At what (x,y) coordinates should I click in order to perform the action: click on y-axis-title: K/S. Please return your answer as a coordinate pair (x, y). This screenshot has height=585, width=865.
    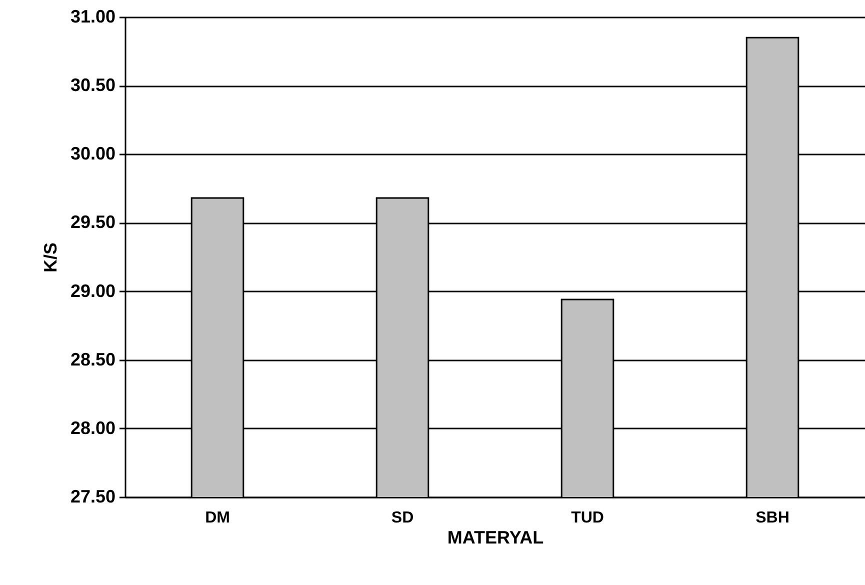
    Looking at the image, I should click on (50, 257).